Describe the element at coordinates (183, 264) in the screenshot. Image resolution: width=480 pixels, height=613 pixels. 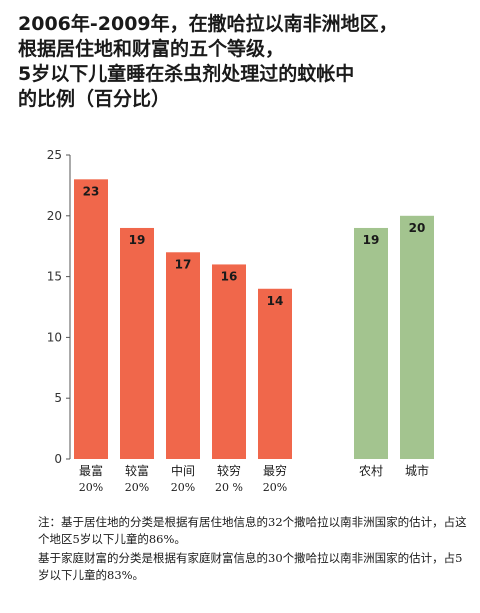
I see `bar-value-label: 17` at that location.